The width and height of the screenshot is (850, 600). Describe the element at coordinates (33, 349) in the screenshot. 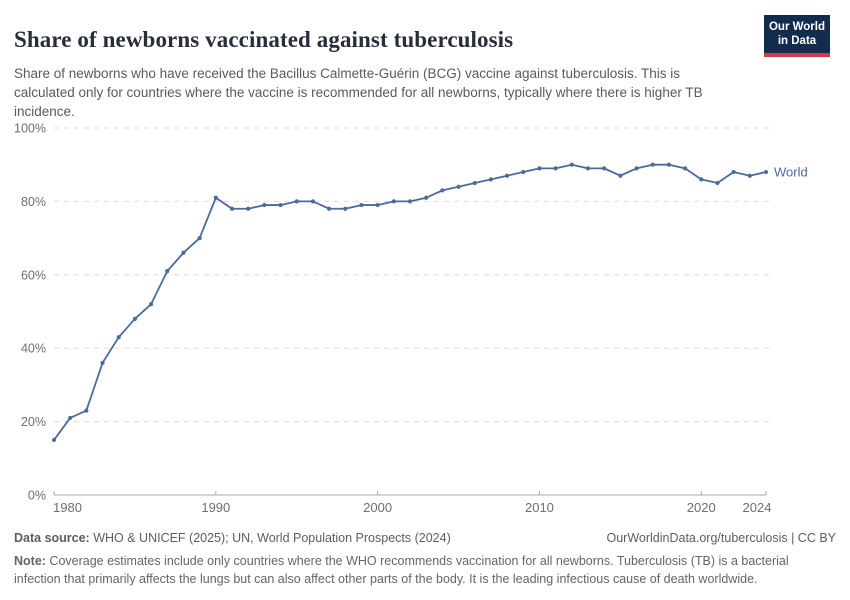

I see `y-axis-label-40: 40%` at that location.